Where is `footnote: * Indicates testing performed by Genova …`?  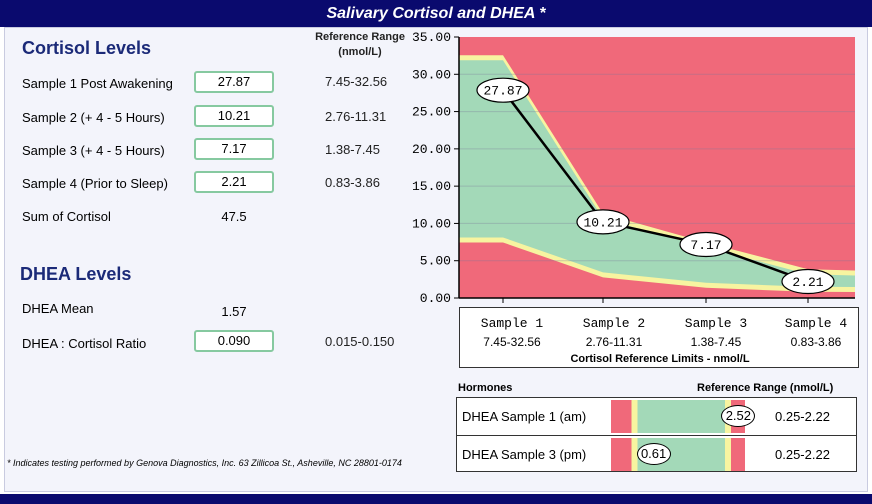
footnote: * Indicates testing performed by Genova … is located at coordinates (204, 463).